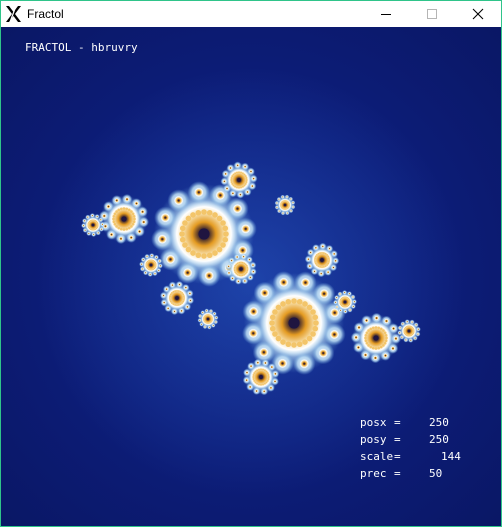  Describe the element at coordinates (252, 186) in the screenshot. I see `spiral-top-petal-core` at that location.